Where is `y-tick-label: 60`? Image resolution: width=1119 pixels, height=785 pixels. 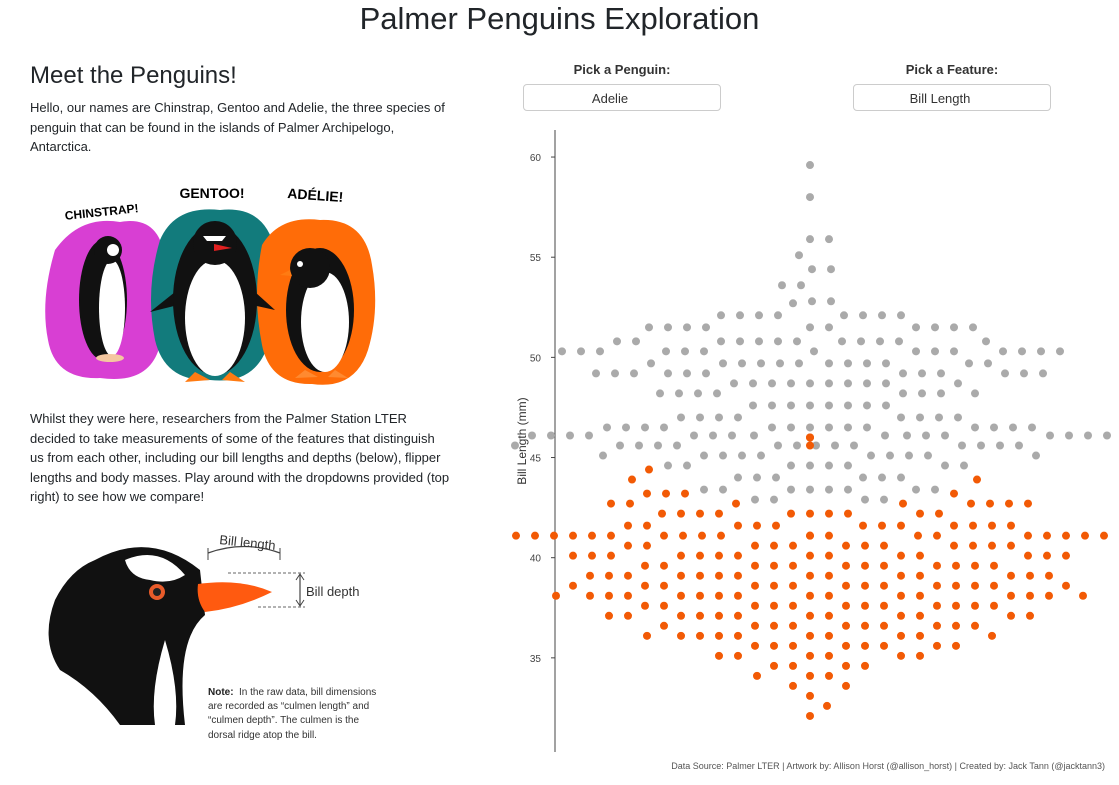
y-tick-label: 60 is located at coordinates (536, 158).